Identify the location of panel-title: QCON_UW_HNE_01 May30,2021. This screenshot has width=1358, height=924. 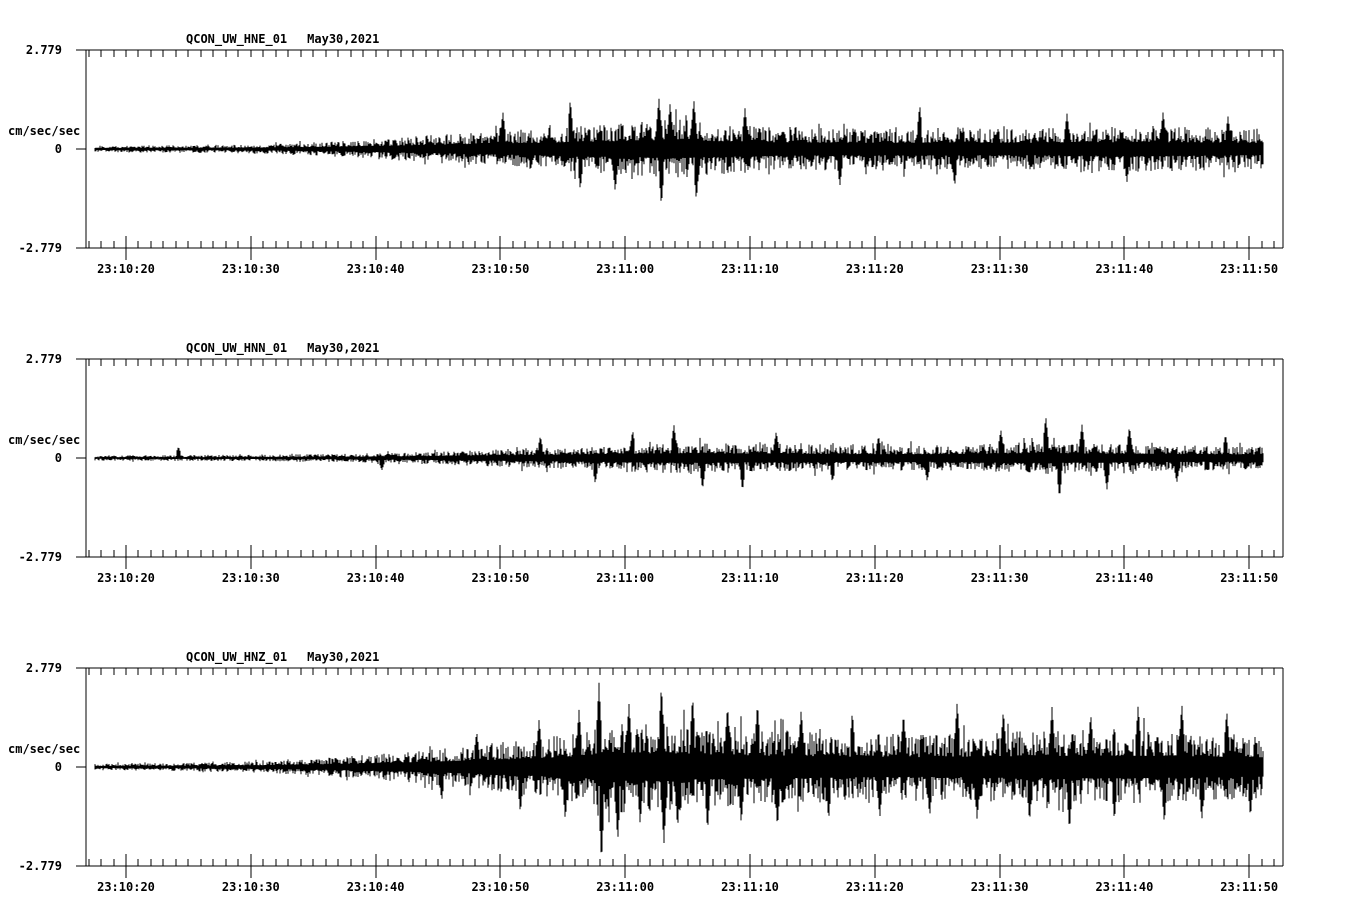
(282, 39).